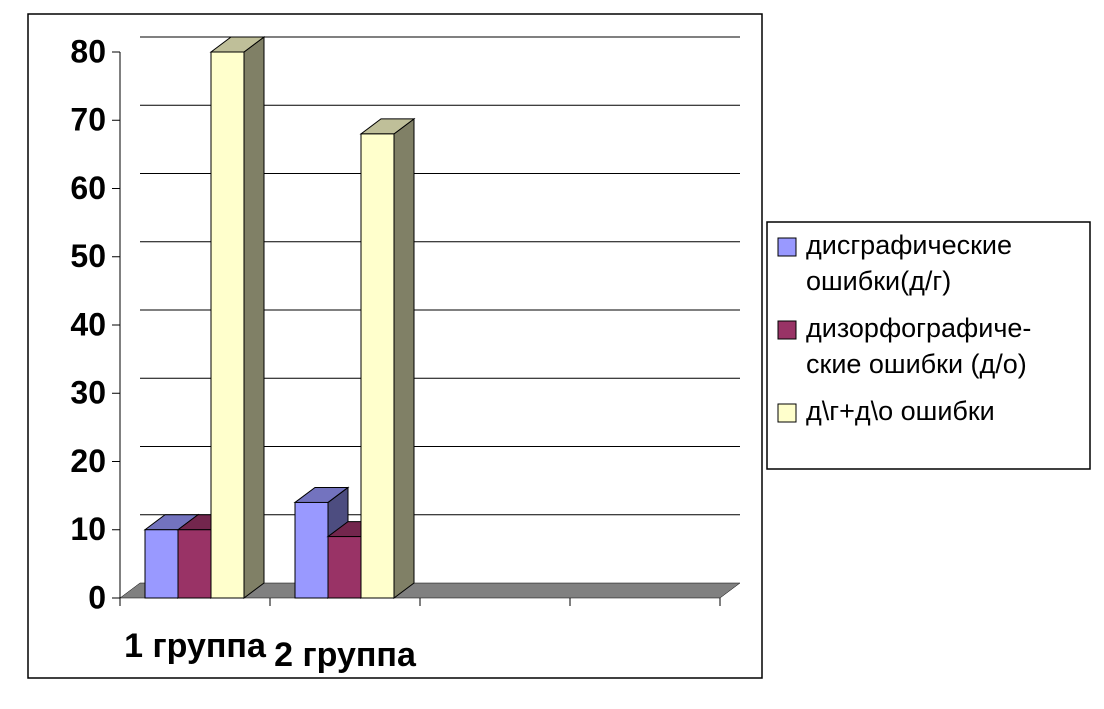  Describe the element at coordinates (88, 393) in the screenshot. I see `y-tick-label: 30` at that location.